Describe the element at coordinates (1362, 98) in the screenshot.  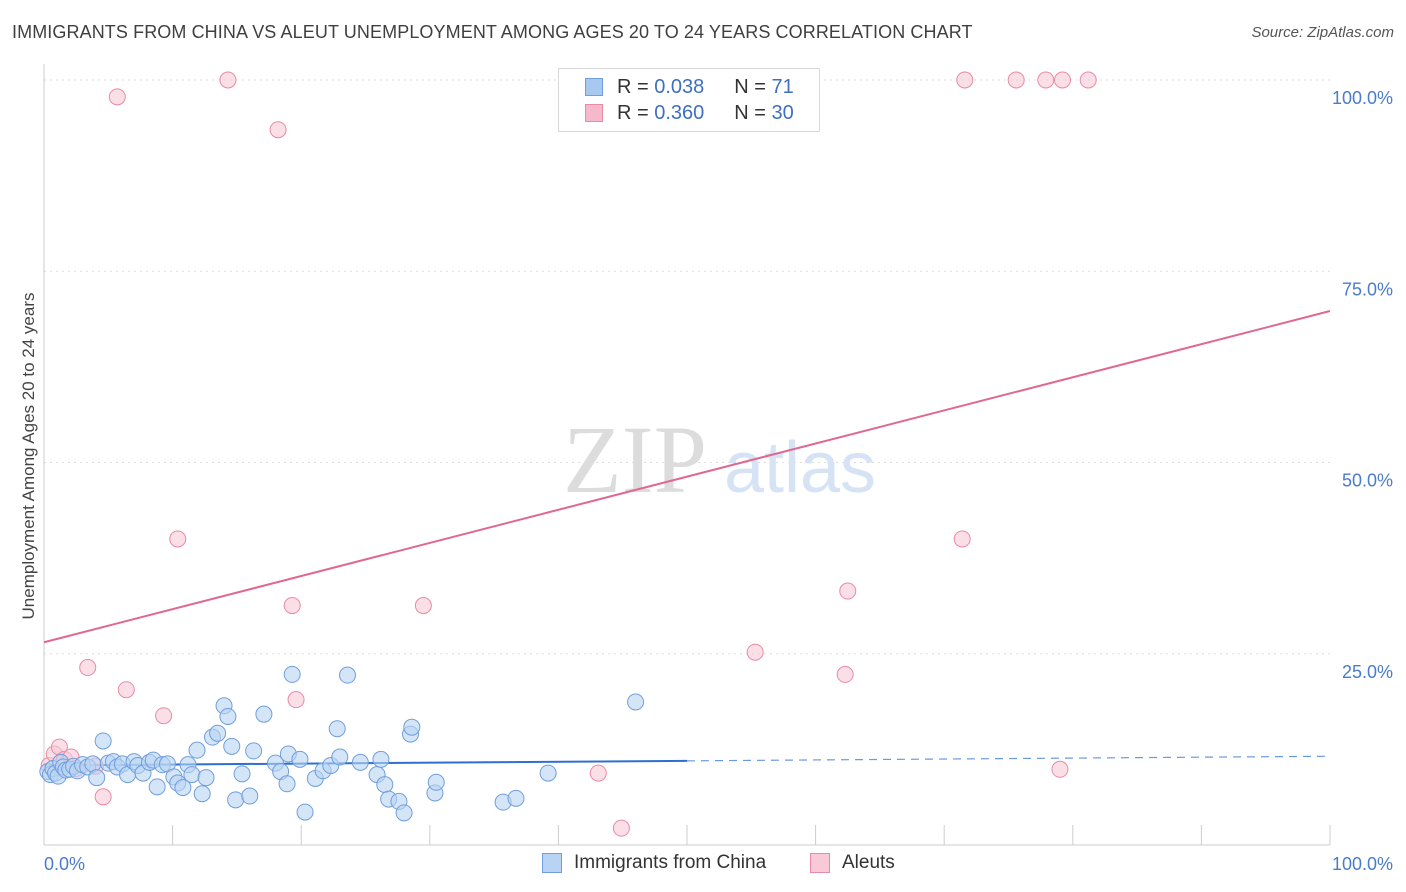
I see `y-tick-label: 100.0%` at that location.